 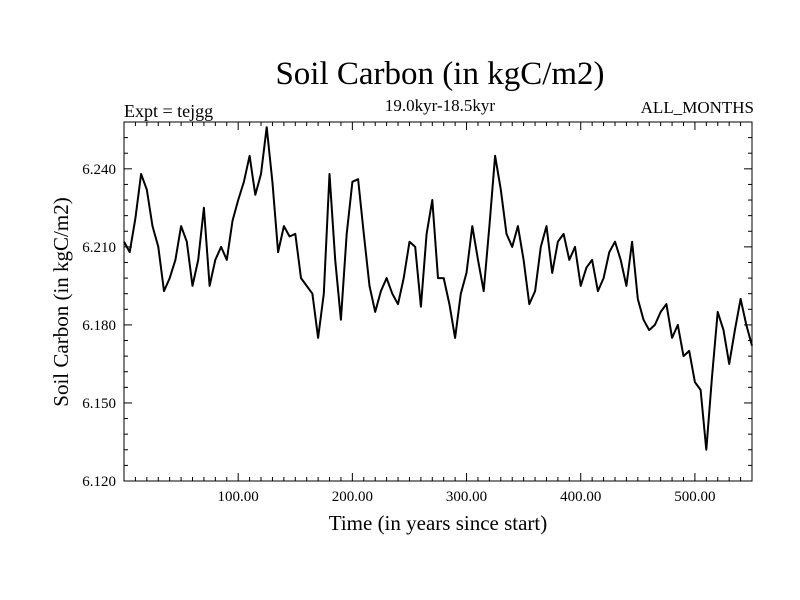 What do you see at coordinates (440, 105) in the screenshot?
I see `chart-subtitle: 19.0kyr-18.5kyr` at bounding box center [440, 105].